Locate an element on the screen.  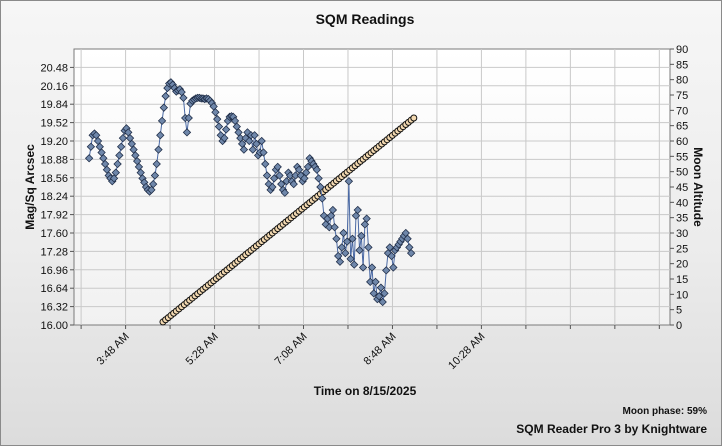
y2-tick-label: 55 is located at coordinates (682, 157).